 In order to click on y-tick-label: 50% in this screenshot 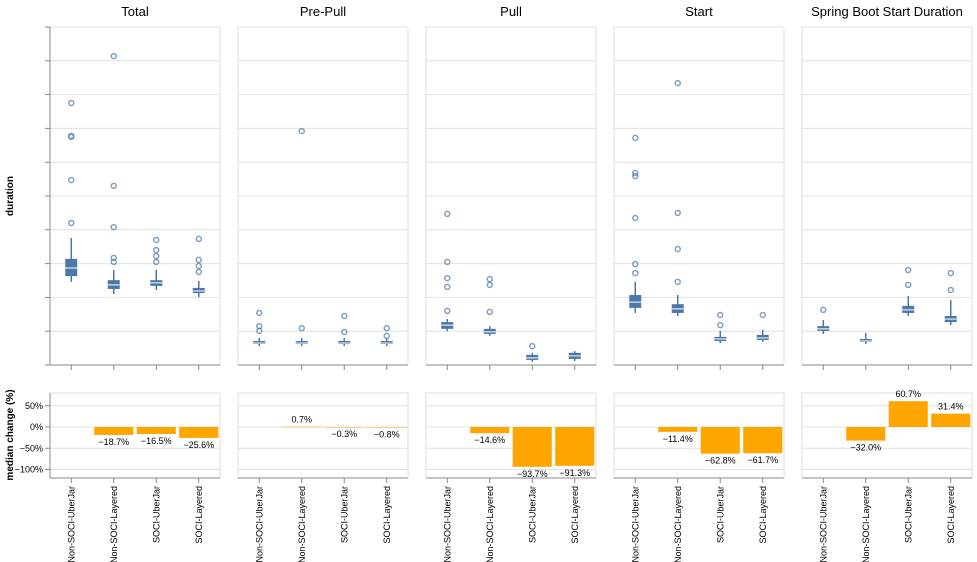, I will do `click(34, 406)`.